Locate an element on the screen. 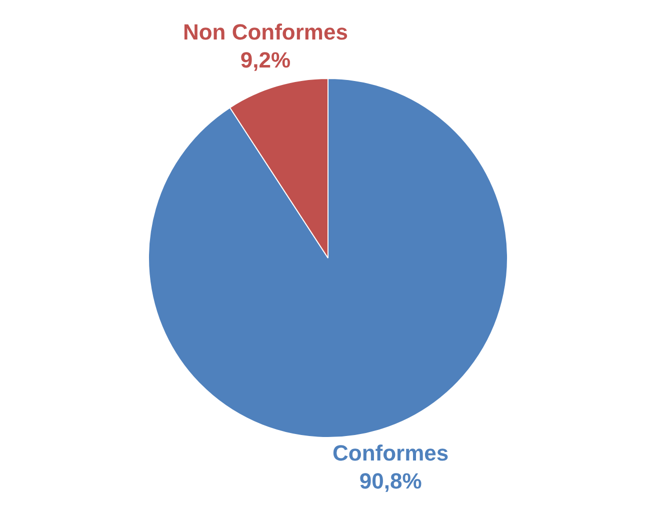 This screenshot has width=656, height=519. slice-label: Conformes is located at coordinates (390, 453).